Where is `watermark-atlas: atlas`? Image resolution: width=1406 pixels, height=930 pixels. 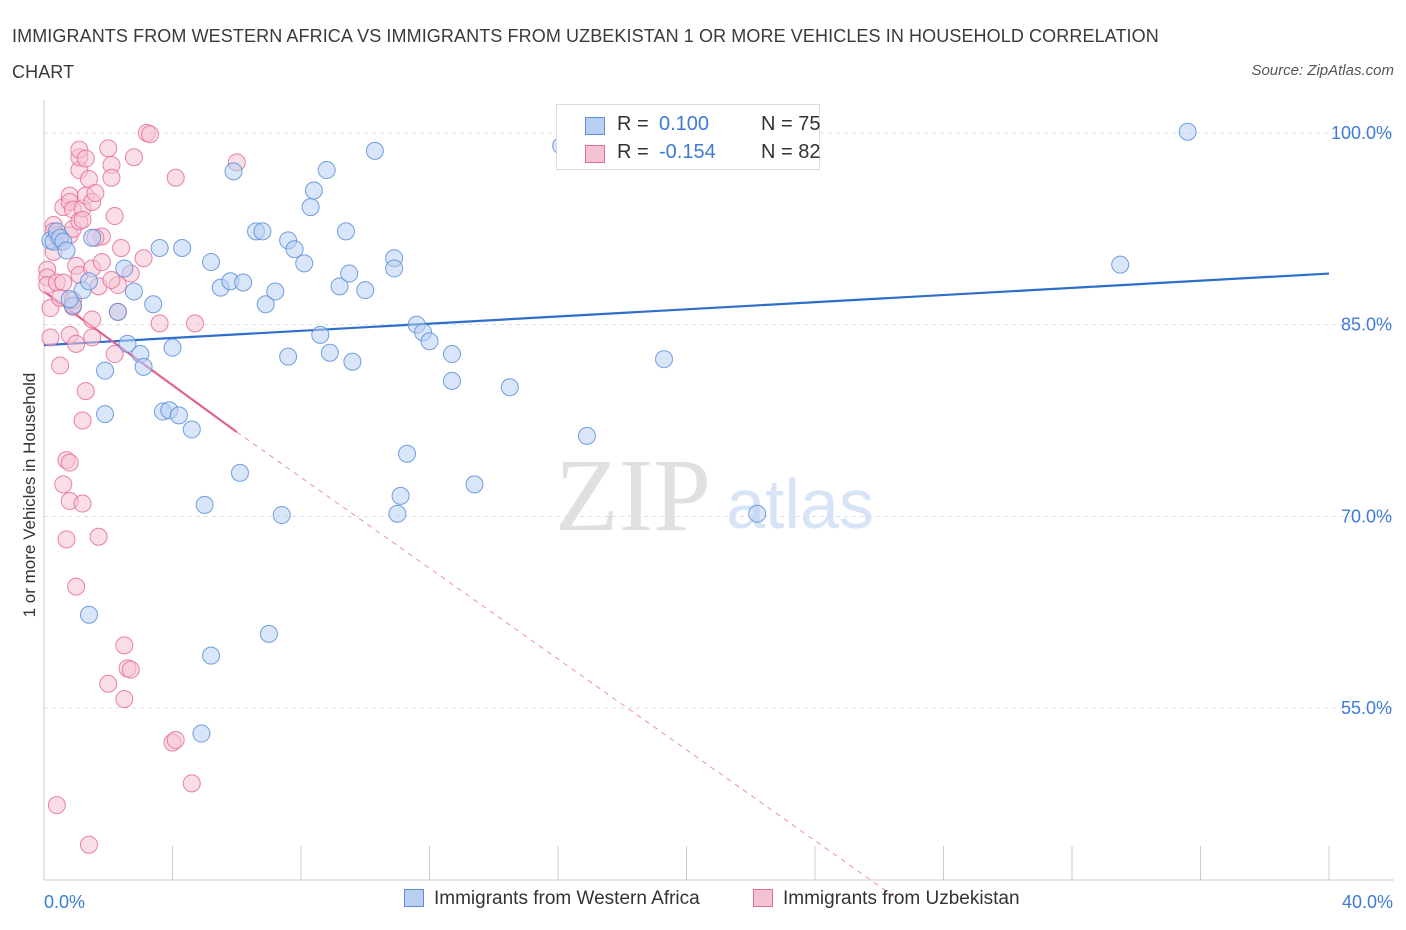 watermark-atlas: atlas is located at coordinates (800, 504).